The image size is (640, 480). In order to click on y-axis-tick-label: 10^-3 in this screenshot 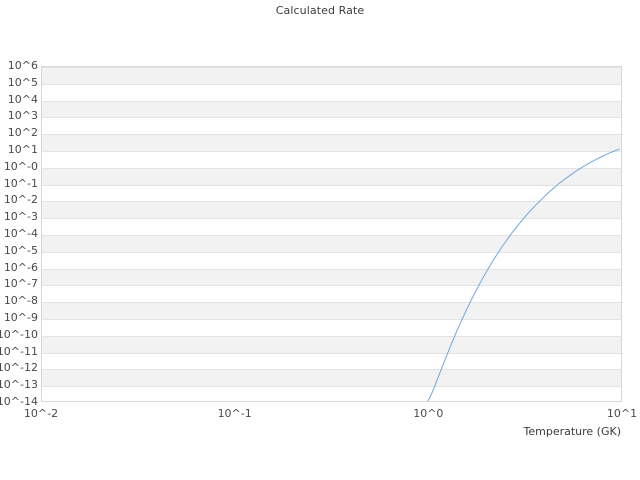, I will do `click(20, 217)`.